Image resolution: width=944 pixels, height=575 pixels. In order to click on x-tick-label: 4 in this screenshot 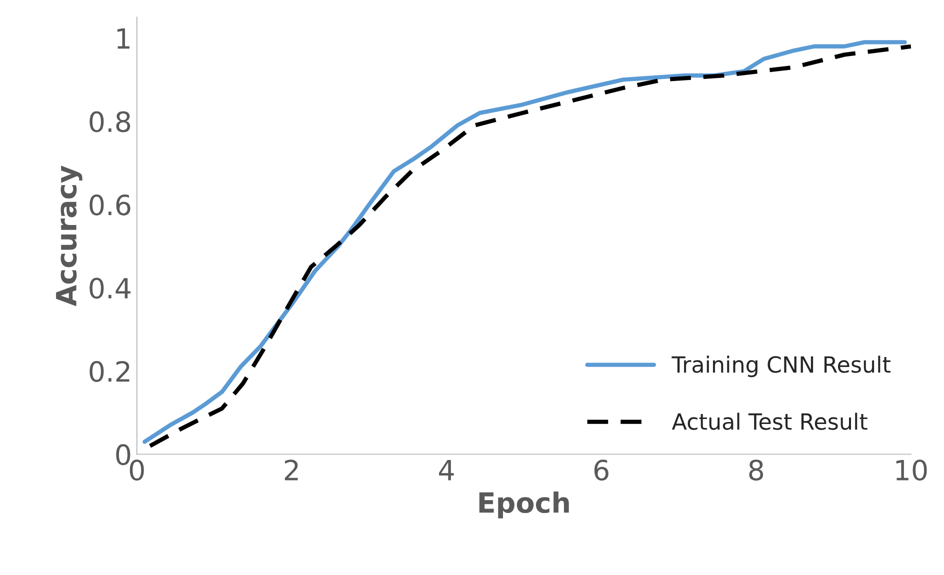, I will do `click(446, 470)`.